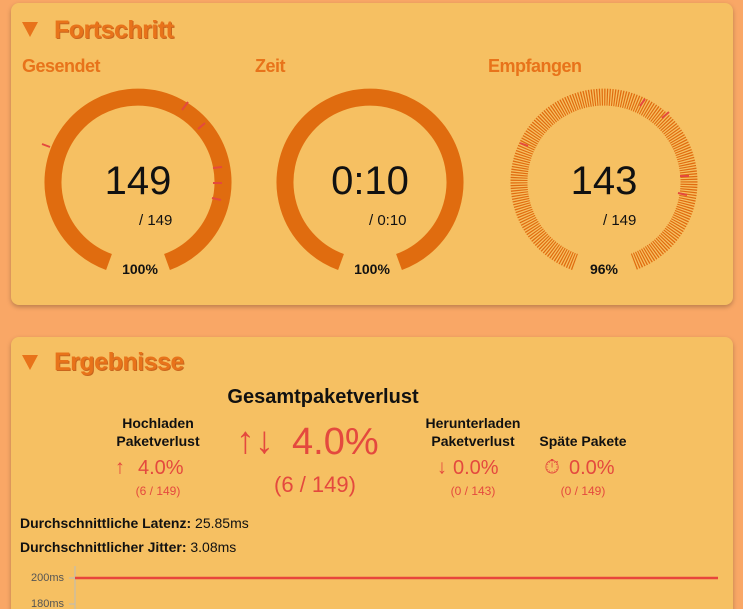 Image resolution: width=743 pixels, height=609 pixels. I want to click on upload-count: (6 / 149), so click(158, 491).